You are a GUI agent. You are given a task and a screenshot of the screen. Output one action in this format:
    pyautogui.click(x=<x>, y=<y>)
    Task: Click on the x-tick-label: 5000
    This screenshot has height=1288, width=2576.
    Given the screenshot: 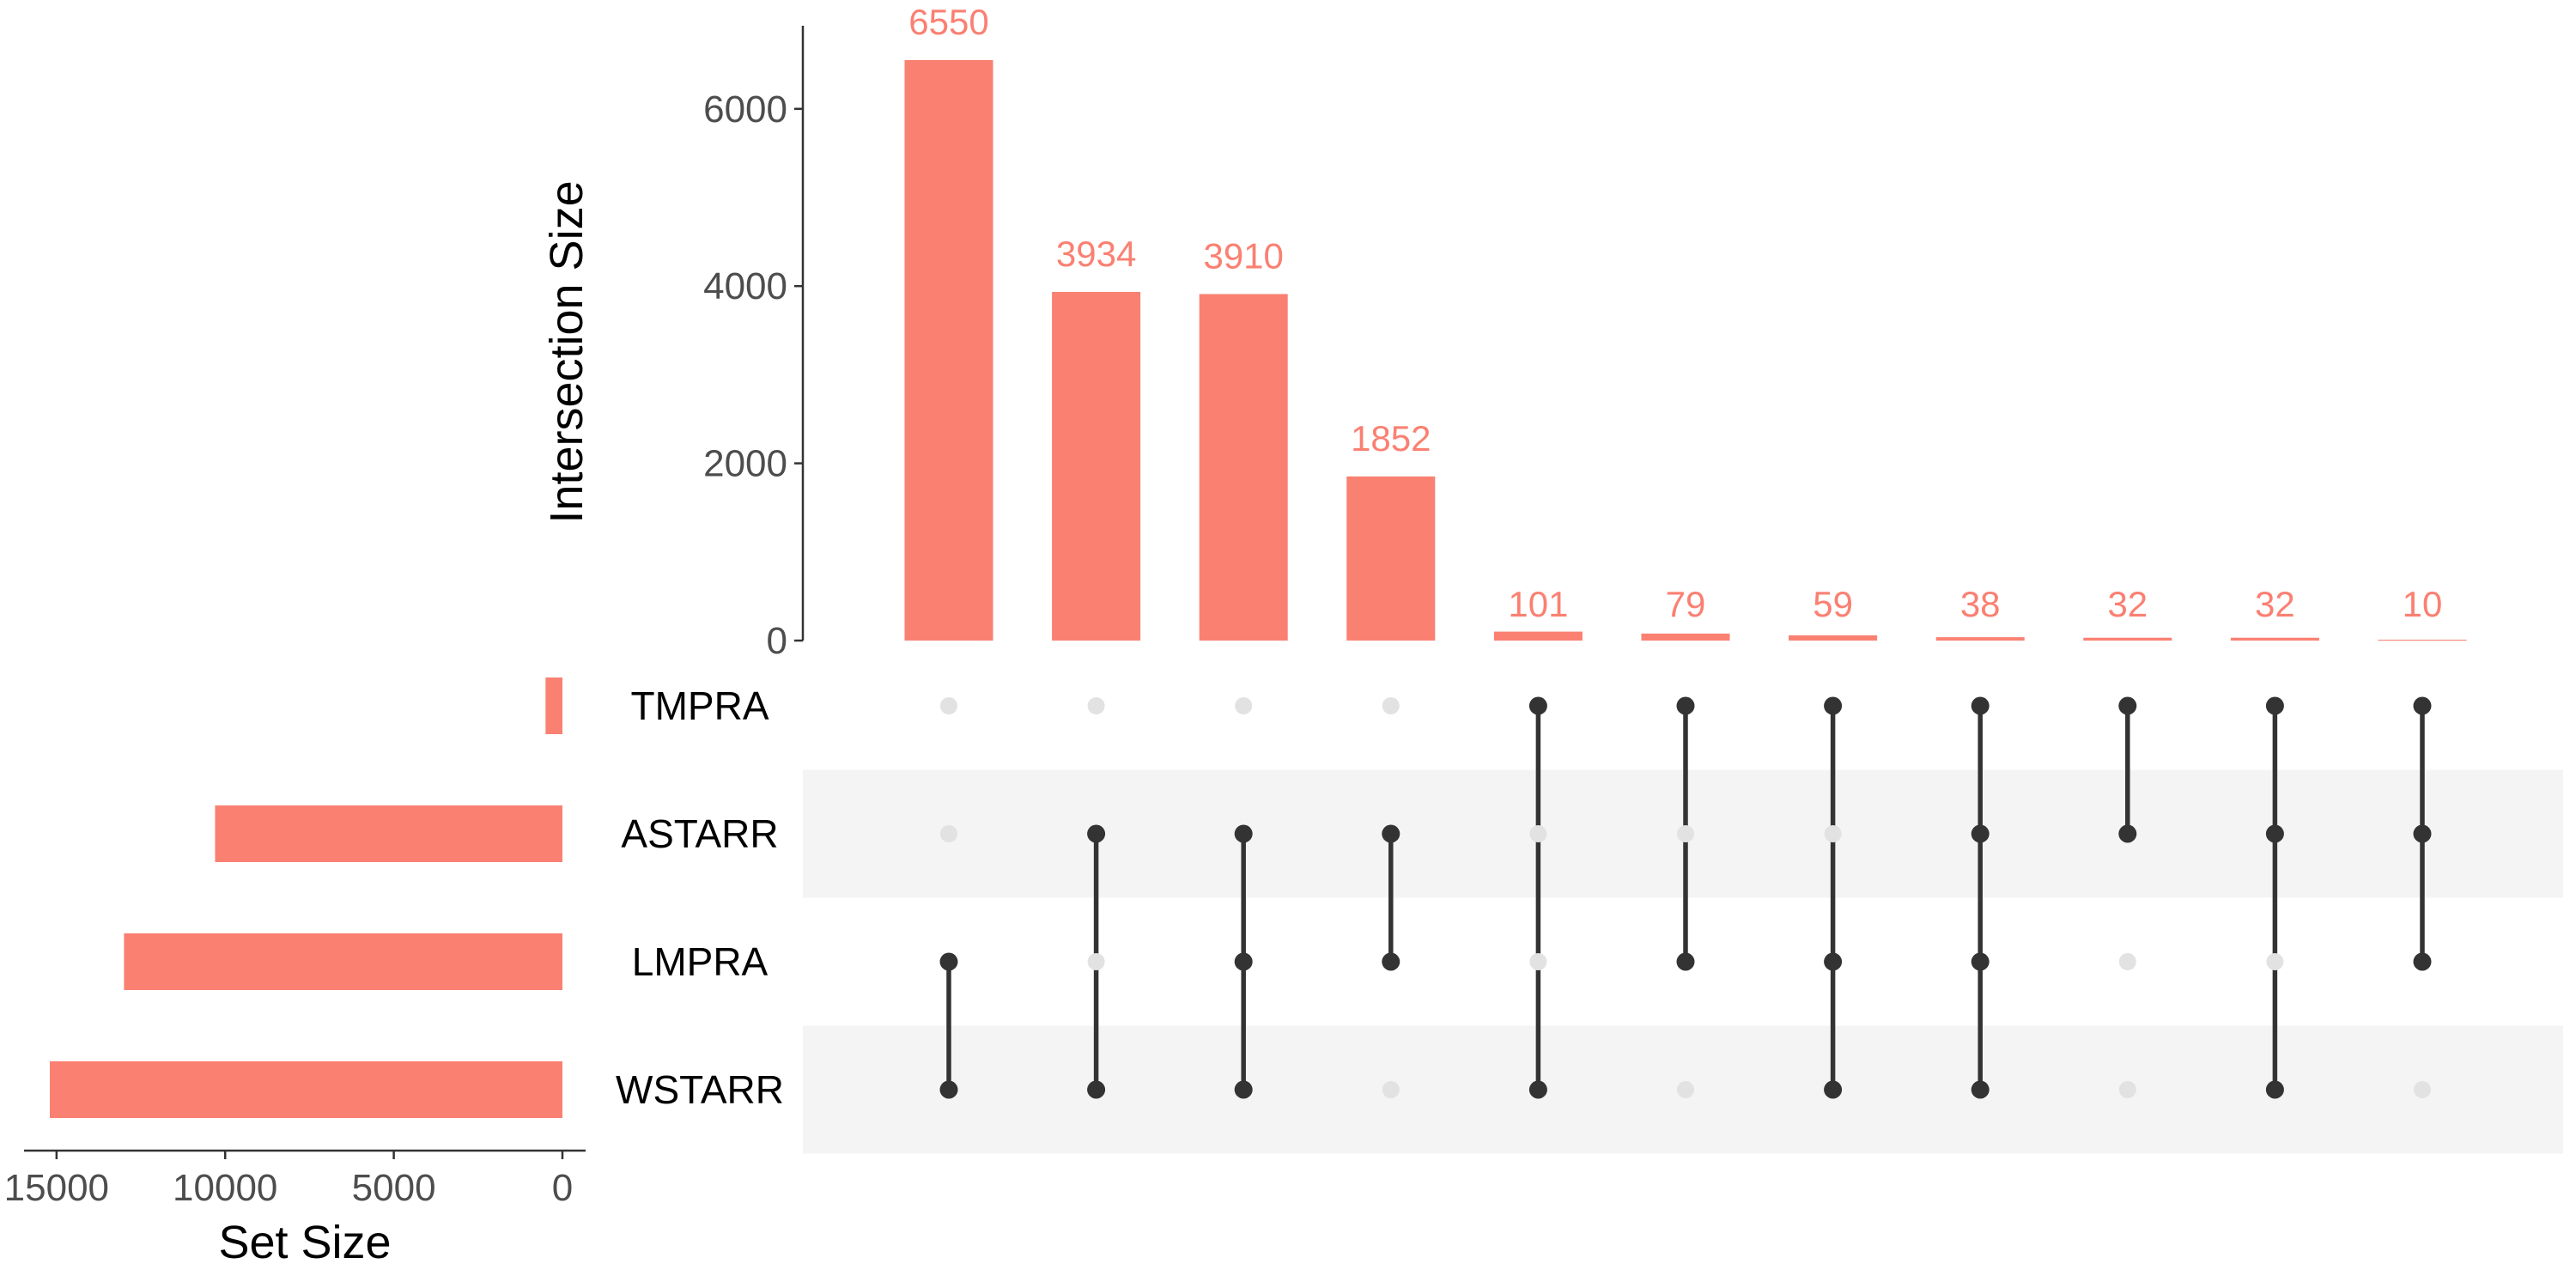 What is the action you would take?
    pyautogui.click(x=394, y=1188)
    